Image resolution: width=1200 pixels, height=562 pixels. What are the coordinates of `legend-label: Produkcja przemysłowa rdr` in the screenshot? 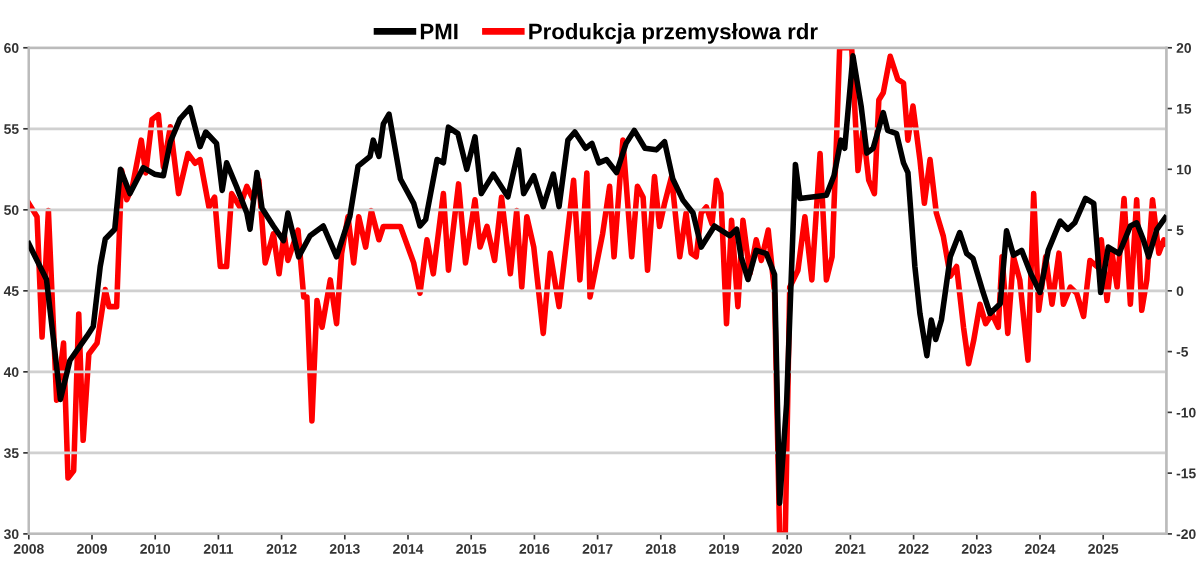 It's located at (673, 33).